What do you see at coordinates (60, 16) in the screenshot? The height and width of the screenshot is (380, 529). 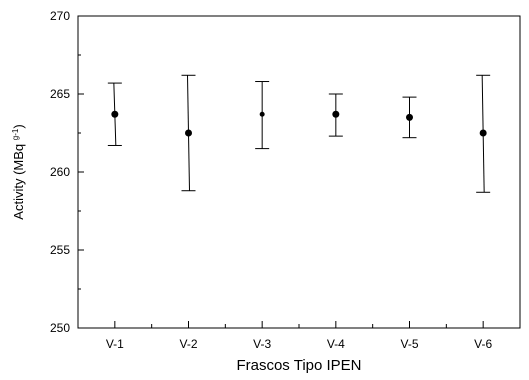 I see `y-tick-label: 270` at bounding box center [60, 16].